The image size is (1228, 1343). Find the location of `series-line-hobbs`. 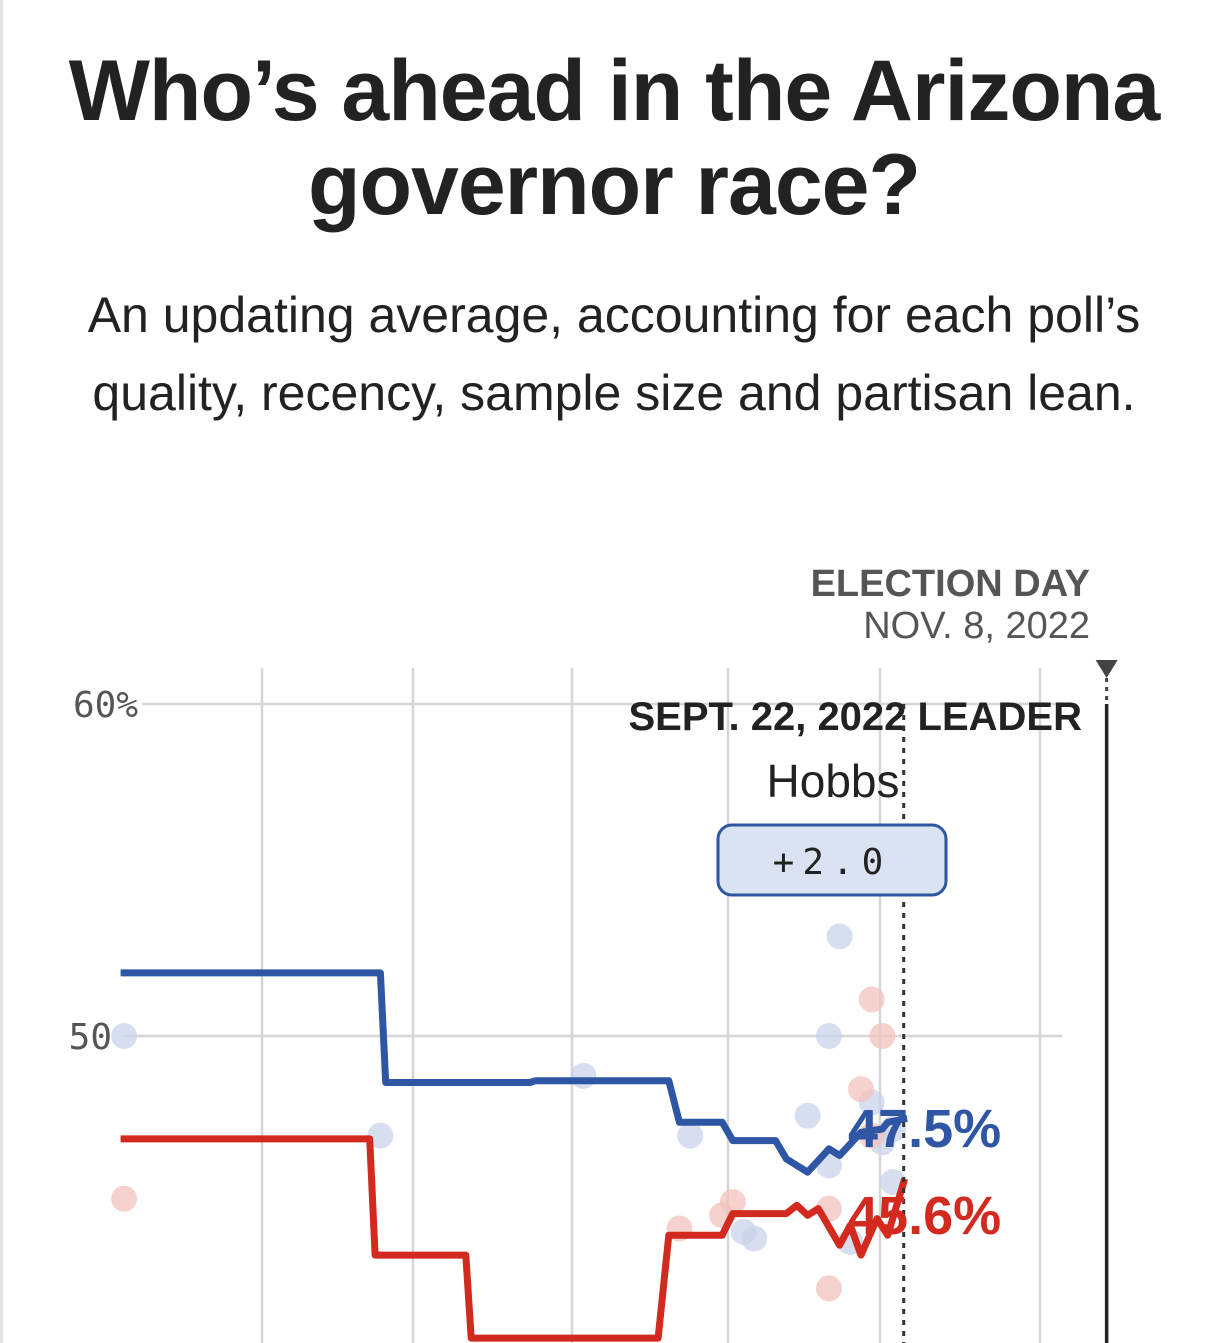

series-line-hobbs is located at coordinates (514, 1072).